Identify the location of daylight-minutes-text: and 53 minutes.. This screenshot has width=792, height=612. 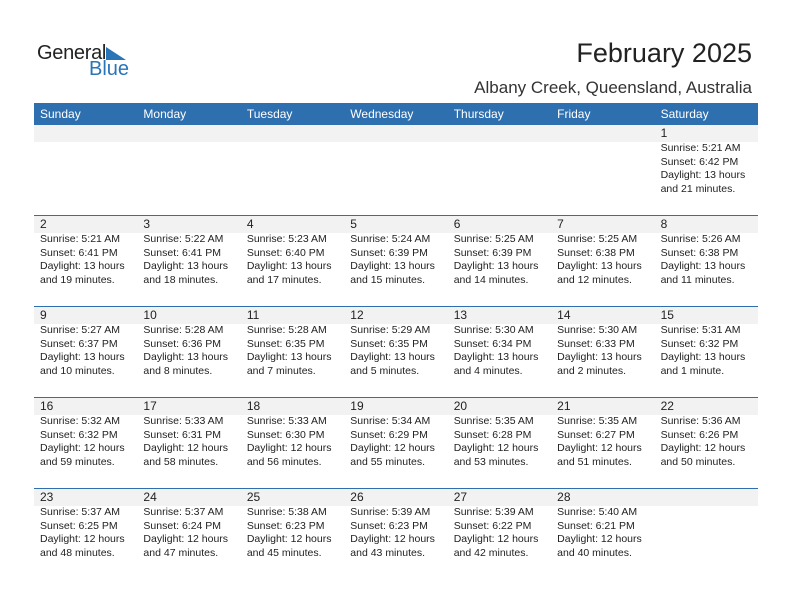
(491, 461).